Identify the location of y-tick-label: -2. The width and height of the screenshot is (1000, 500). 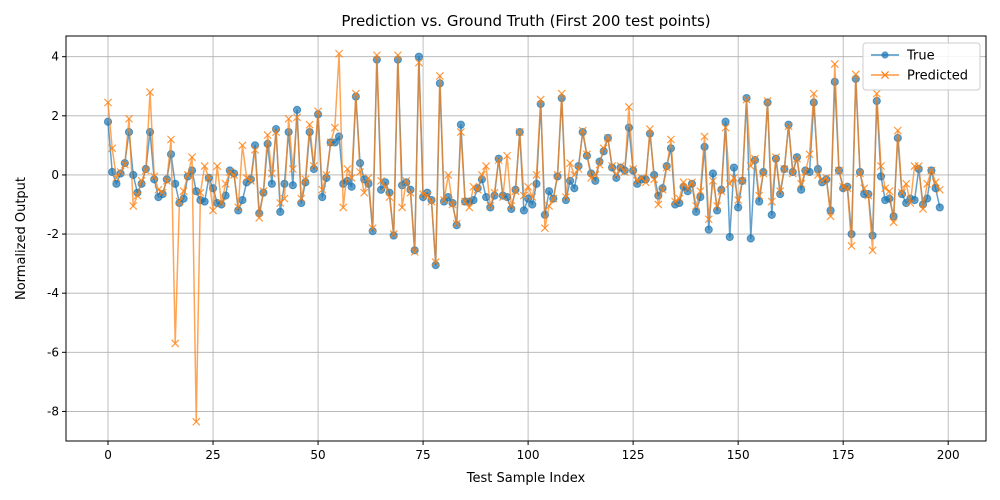
(53, 234).